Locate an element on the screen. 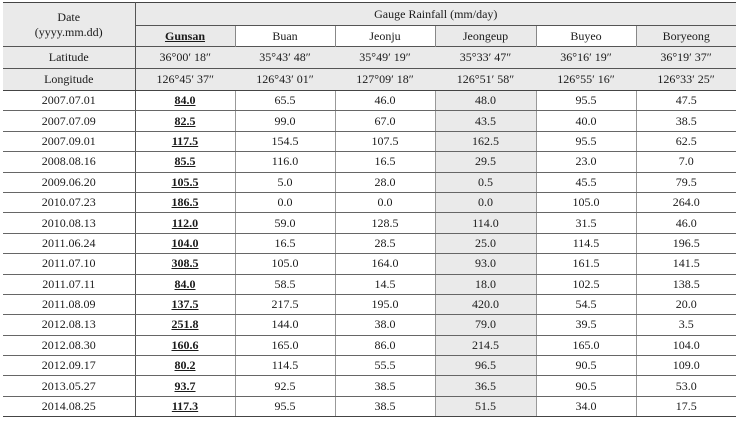 The height and width of the screenshot is (431, 739). row-date: 2007.07.01 is located at coordinates (69, 101).